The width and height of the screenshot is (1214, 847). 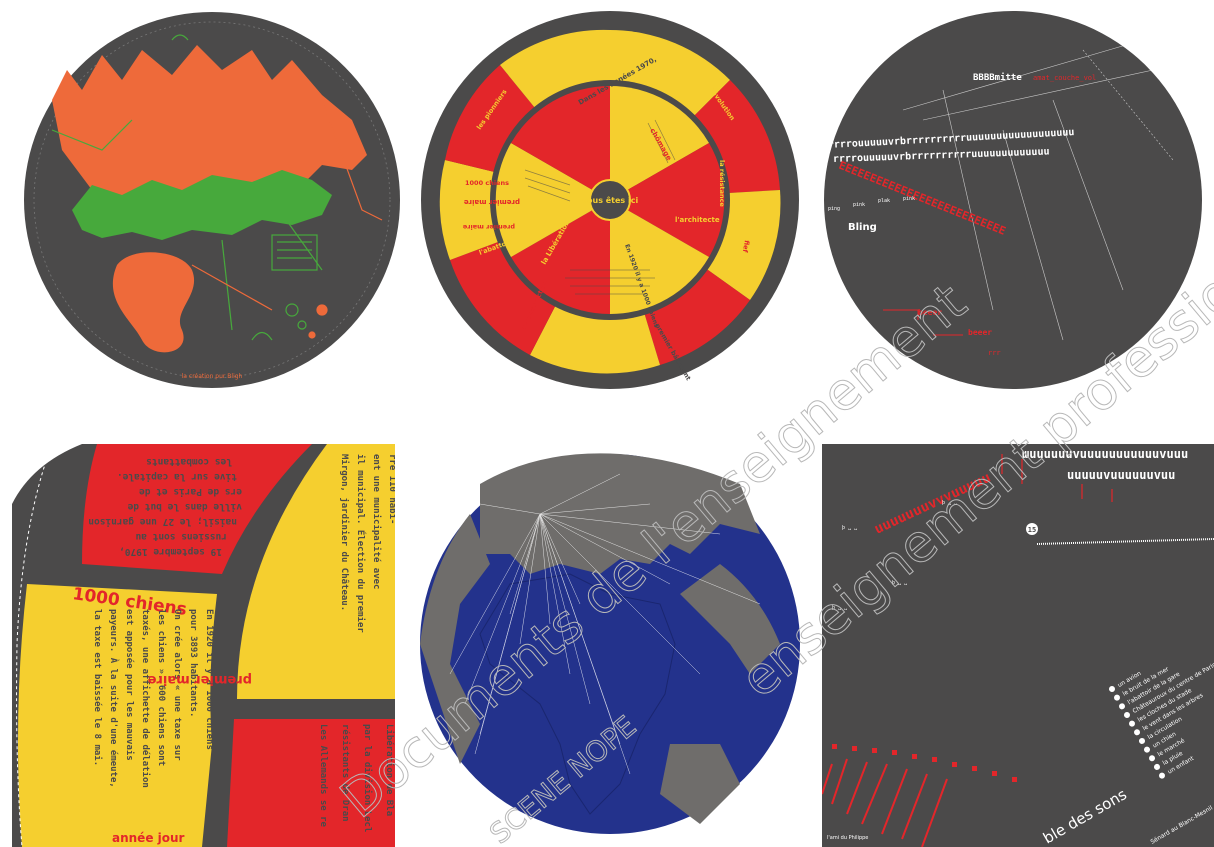 What do you see at coordinates (862, 227) in the screenshot?
I see `disc3-label-2: Bling` at bounding box center [862, 227].